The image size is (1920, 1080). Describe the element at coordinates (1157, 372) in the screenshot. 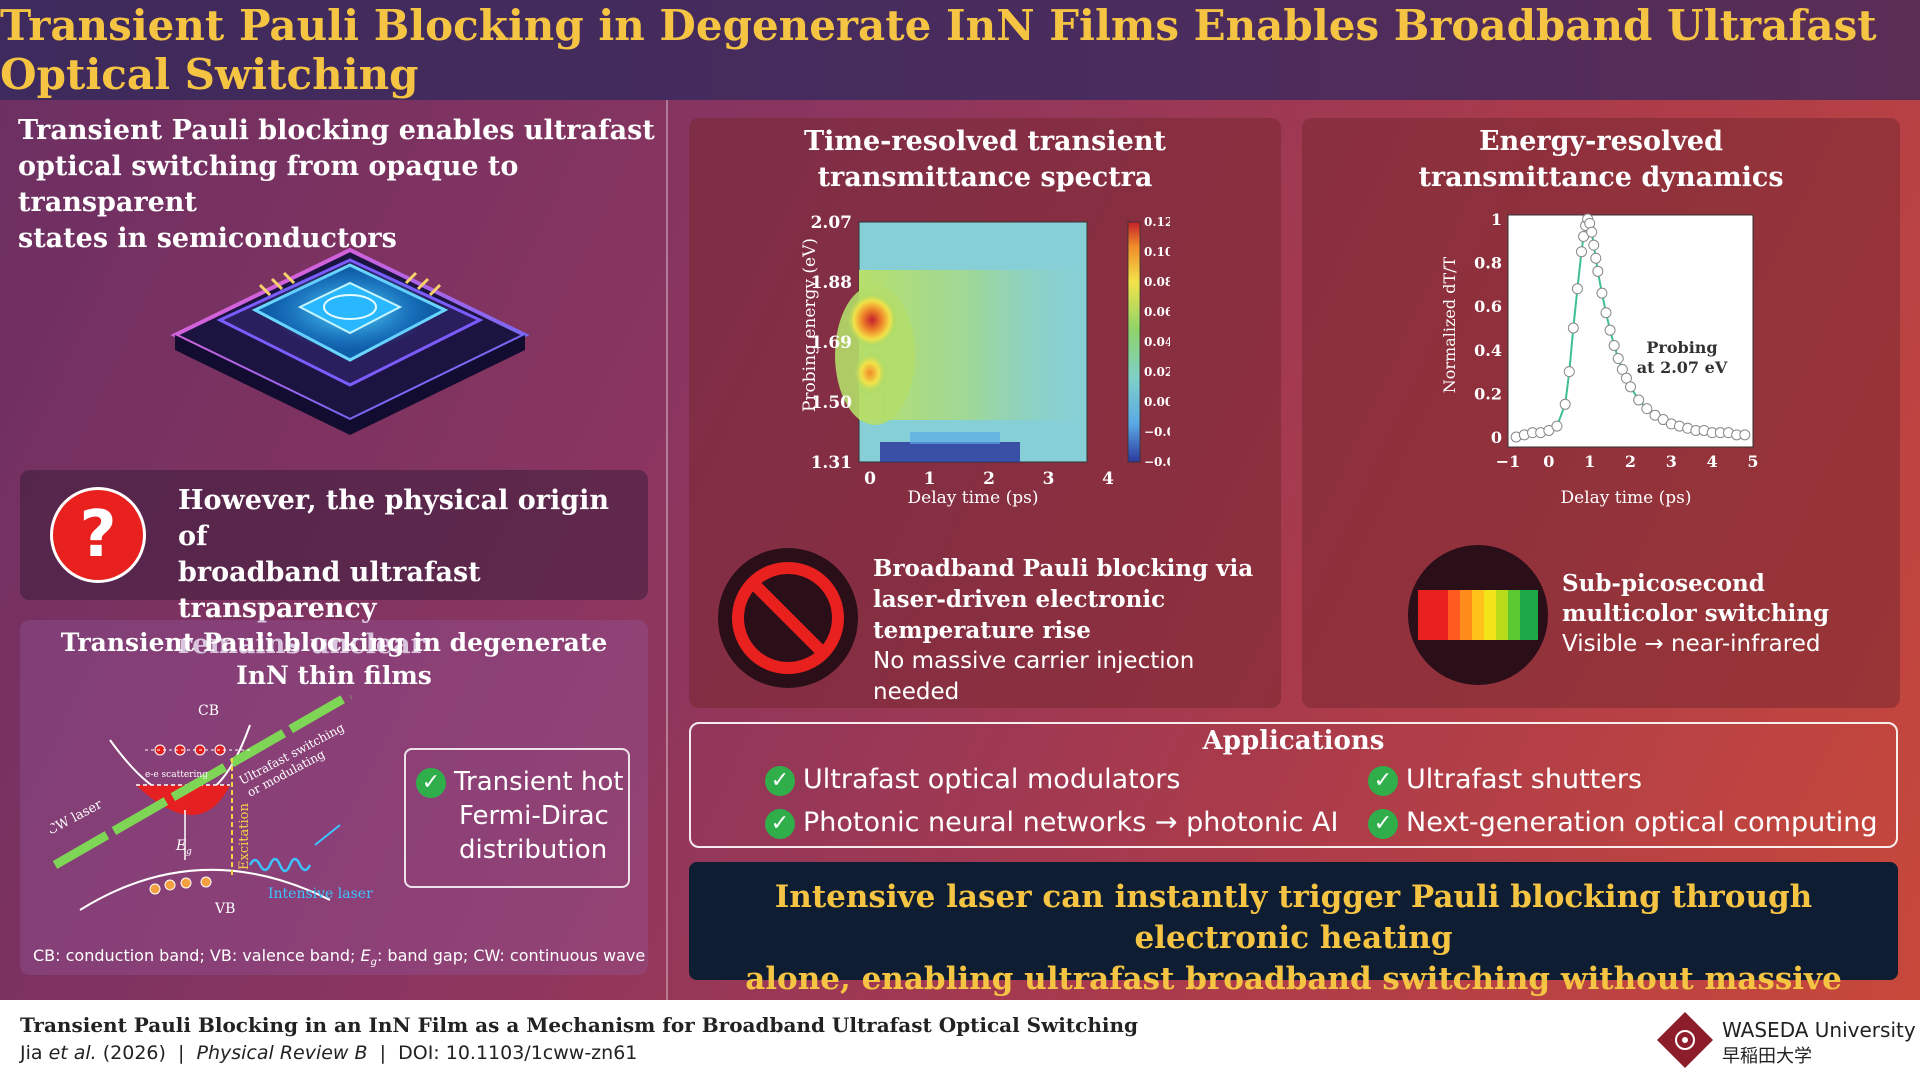

I see `colorbar-tick: 0.02` at that location.